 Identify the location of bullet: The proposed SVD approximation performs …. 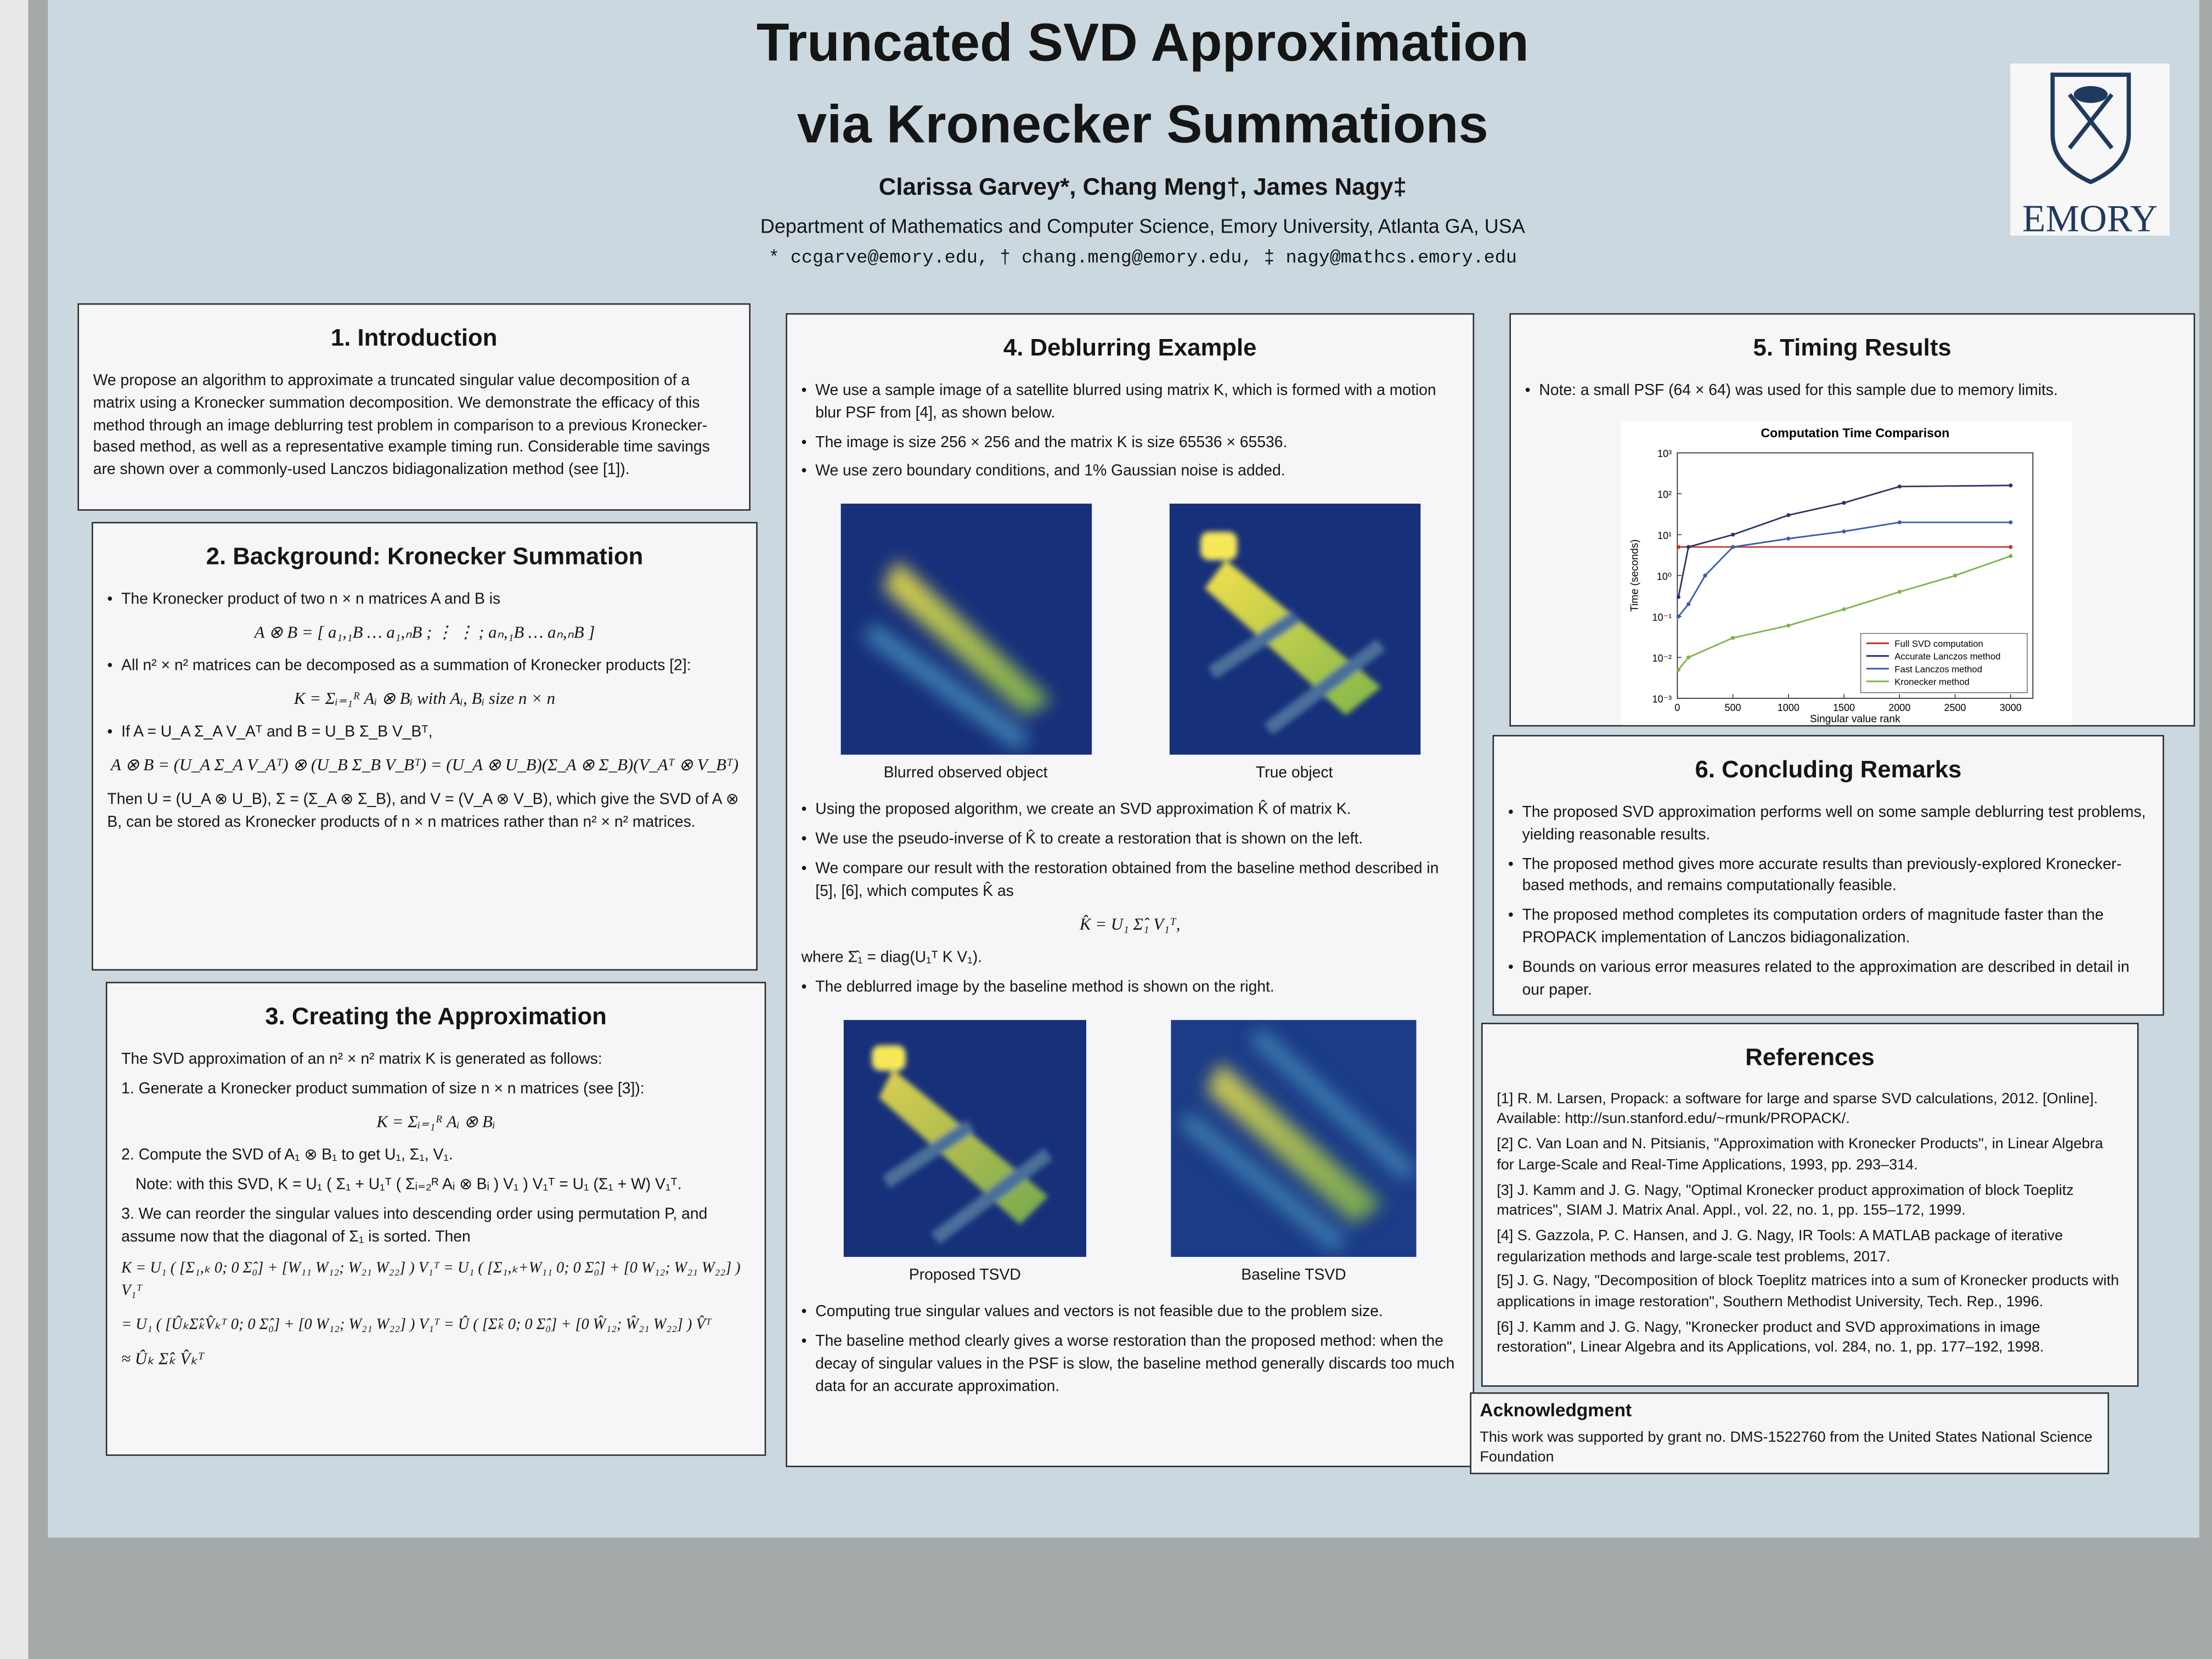
(1828, 825).